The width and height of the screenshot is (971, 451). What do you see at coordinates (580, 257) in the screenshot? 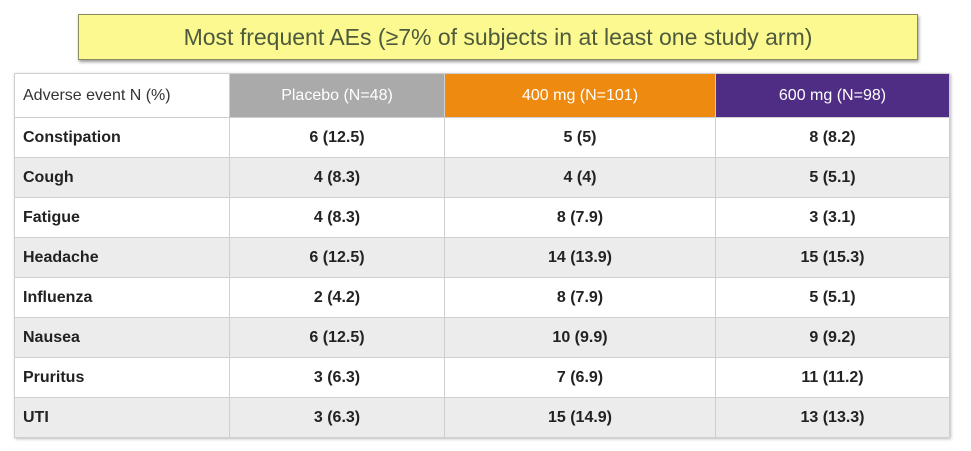
I see `cell-400mg: 14 (13.9)` at bounding box center [580, 257].